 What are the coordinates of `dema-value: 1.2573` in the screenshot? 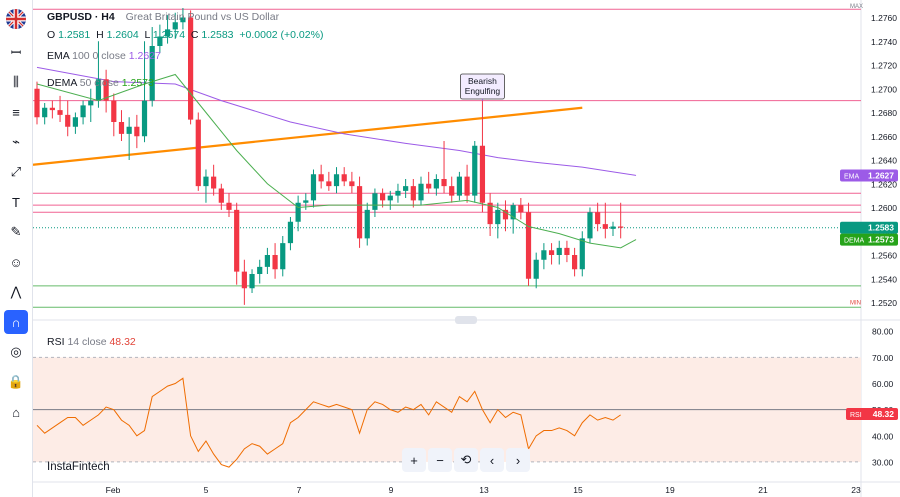 It's located at (137, 83).